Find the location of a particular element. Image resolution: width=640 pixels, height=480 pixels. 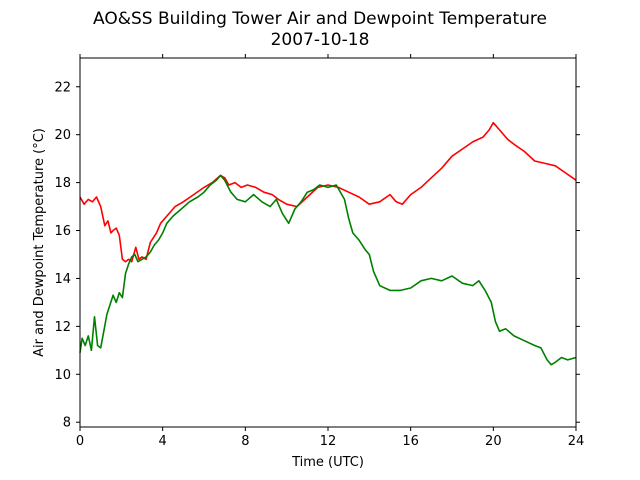

x-tick-label: 16 is located at coordinates (410, 441).